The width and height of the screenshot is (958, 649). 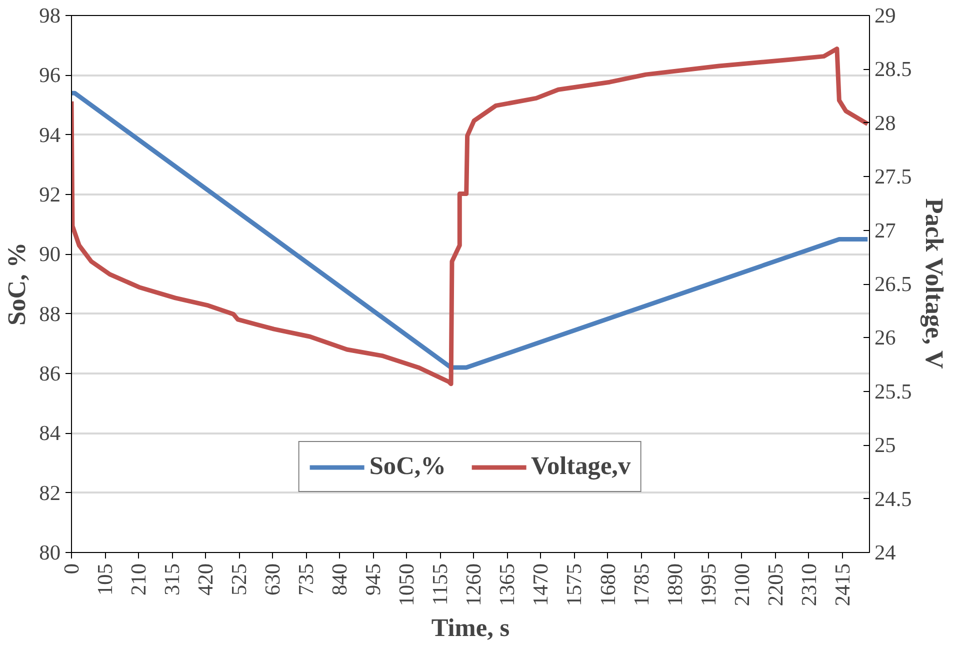 What do you see at coordinates (440, 584) in the screenshot?
I see `x-tick-label: 1155` at bounding box center [440, 584].